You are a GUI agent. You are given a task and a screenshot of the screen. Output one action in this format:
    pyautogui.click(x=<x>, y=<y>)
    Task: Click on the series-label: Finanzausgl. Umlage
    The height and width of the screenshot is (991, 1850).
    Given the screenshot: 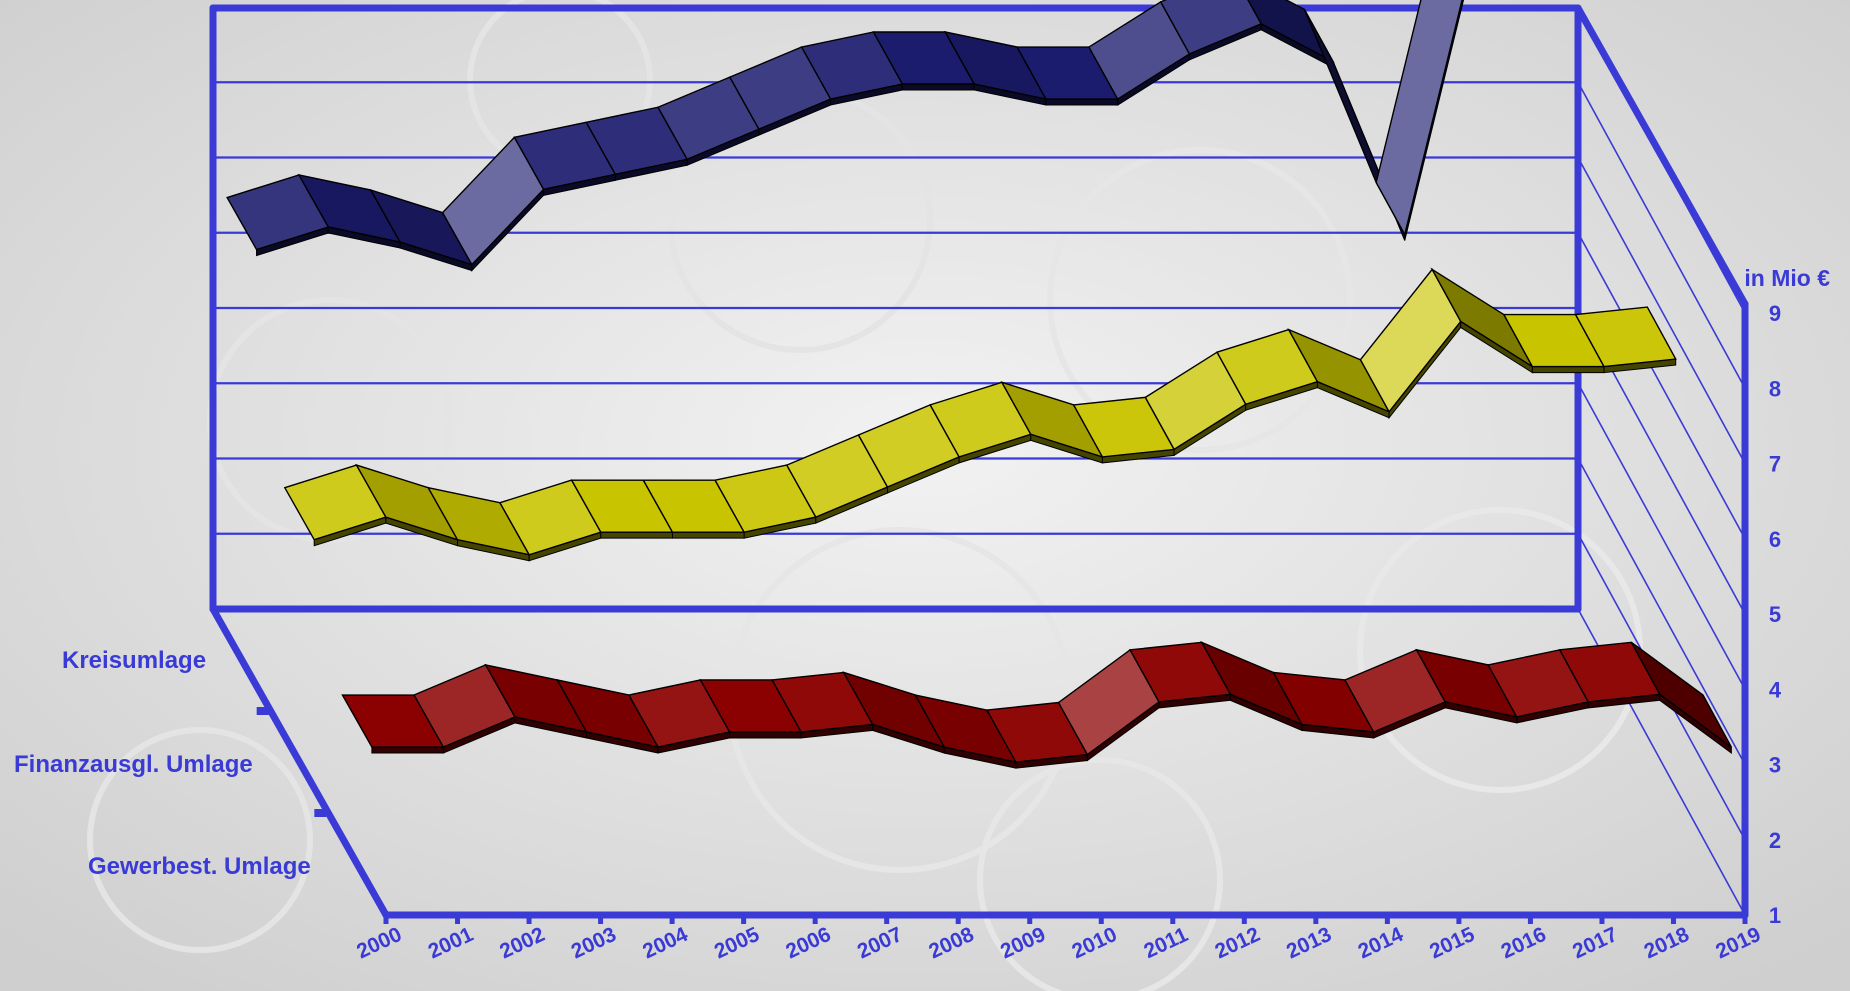 What is the action you would take?
    pyautogui.click(x=133, y=764)
    